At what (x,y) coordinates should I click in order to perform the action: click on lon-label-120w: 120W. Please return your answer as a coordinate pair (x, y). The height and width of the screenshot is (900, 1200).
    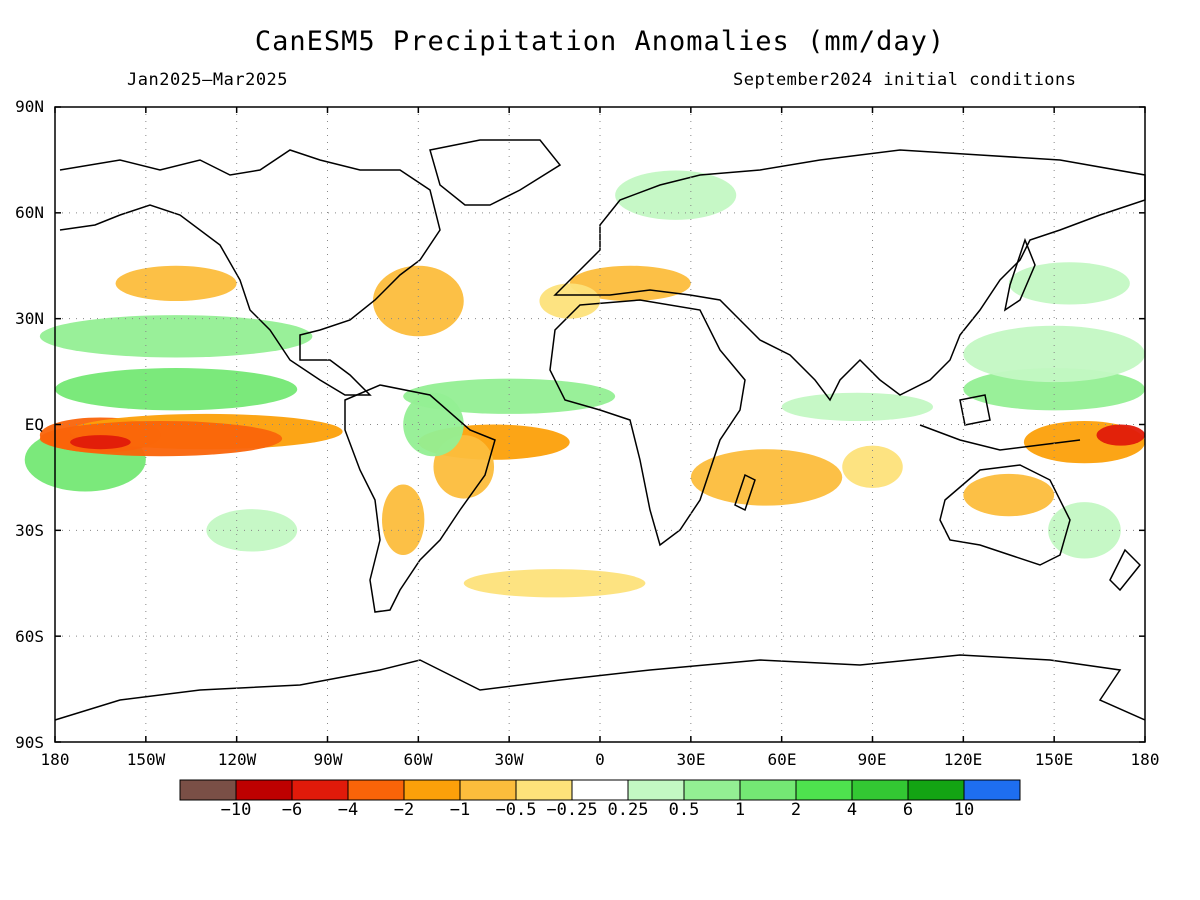
    Looking at the image, I should click on (237, 759).